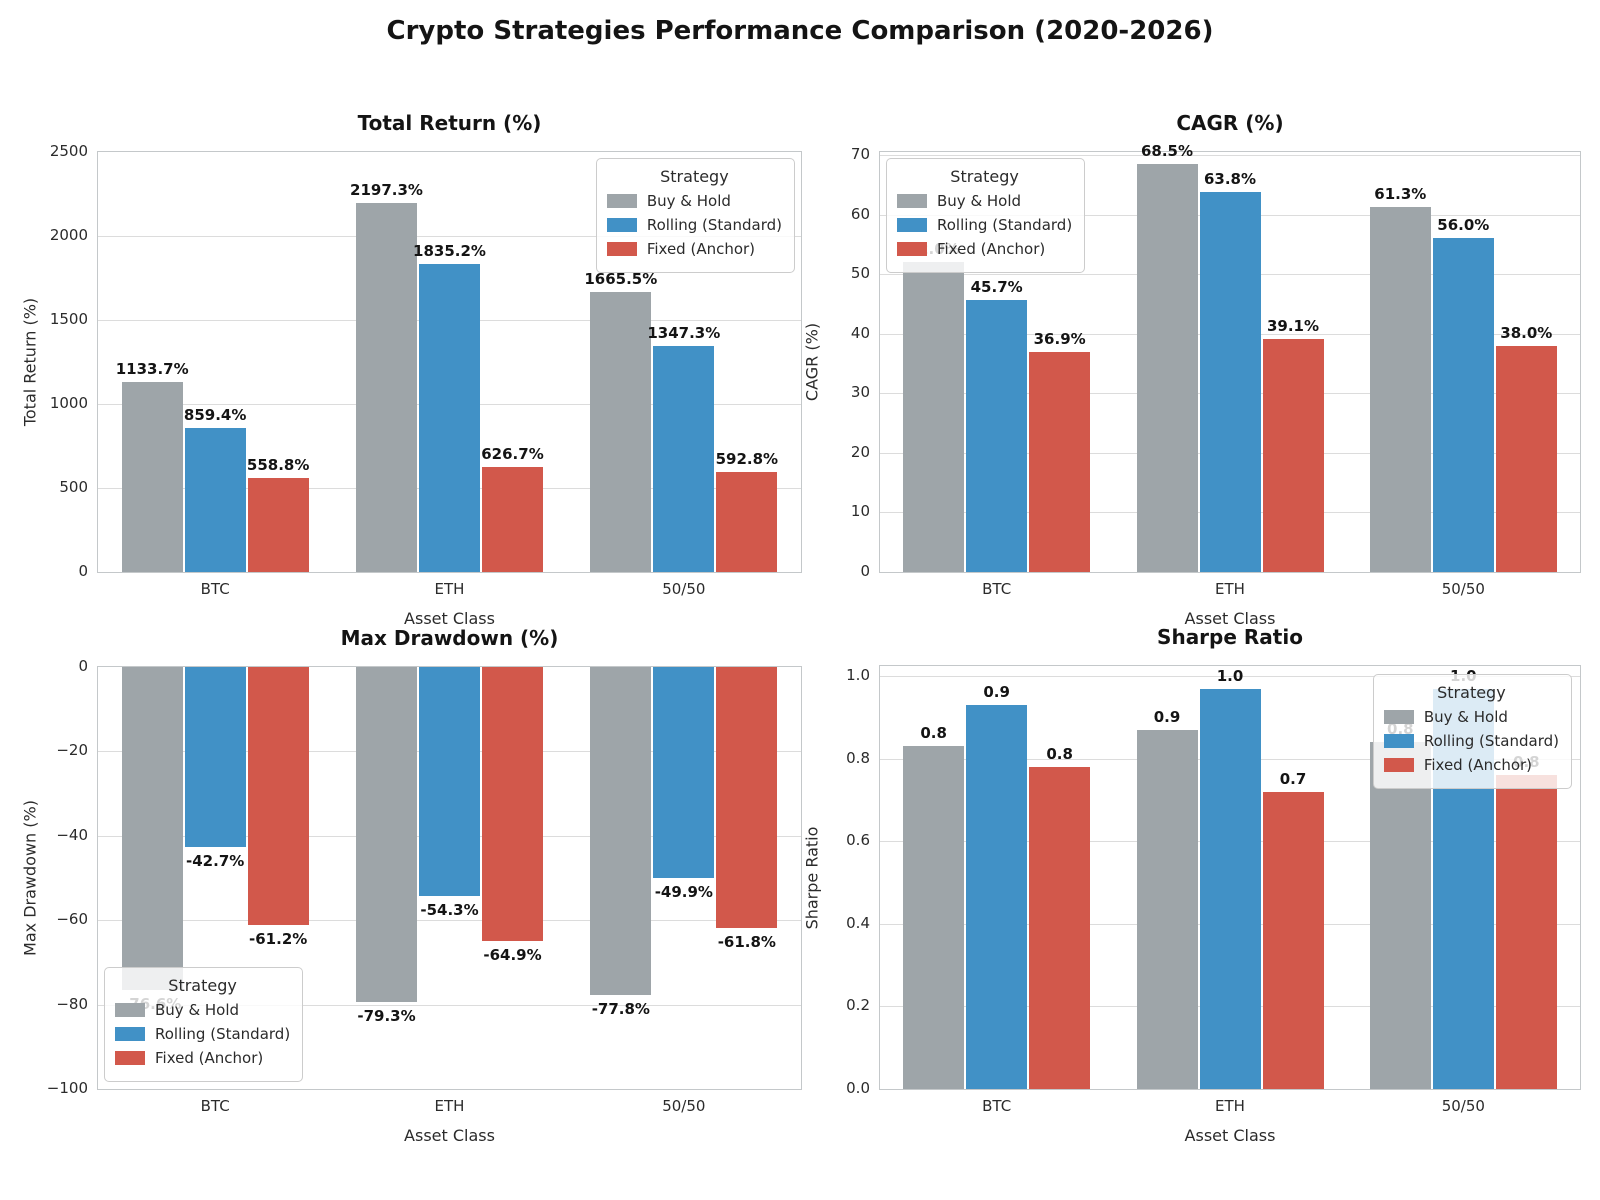 This screenshot has width=1600, height=1200. Describe the element at coordinates (68, 403) in the screenshot. I see `y-tick-label: 1000` at that location.